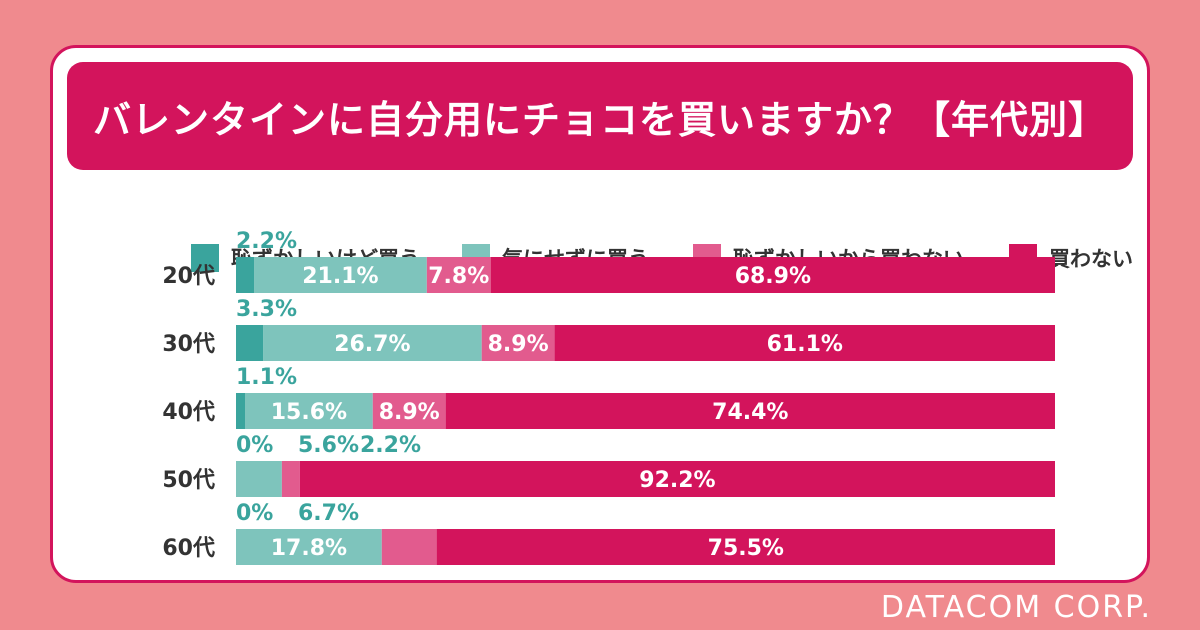  What do you see at coordinates (188, 276) in the screenshot?
I see `category-label-0: 20代` at bounding box center [188, 276].